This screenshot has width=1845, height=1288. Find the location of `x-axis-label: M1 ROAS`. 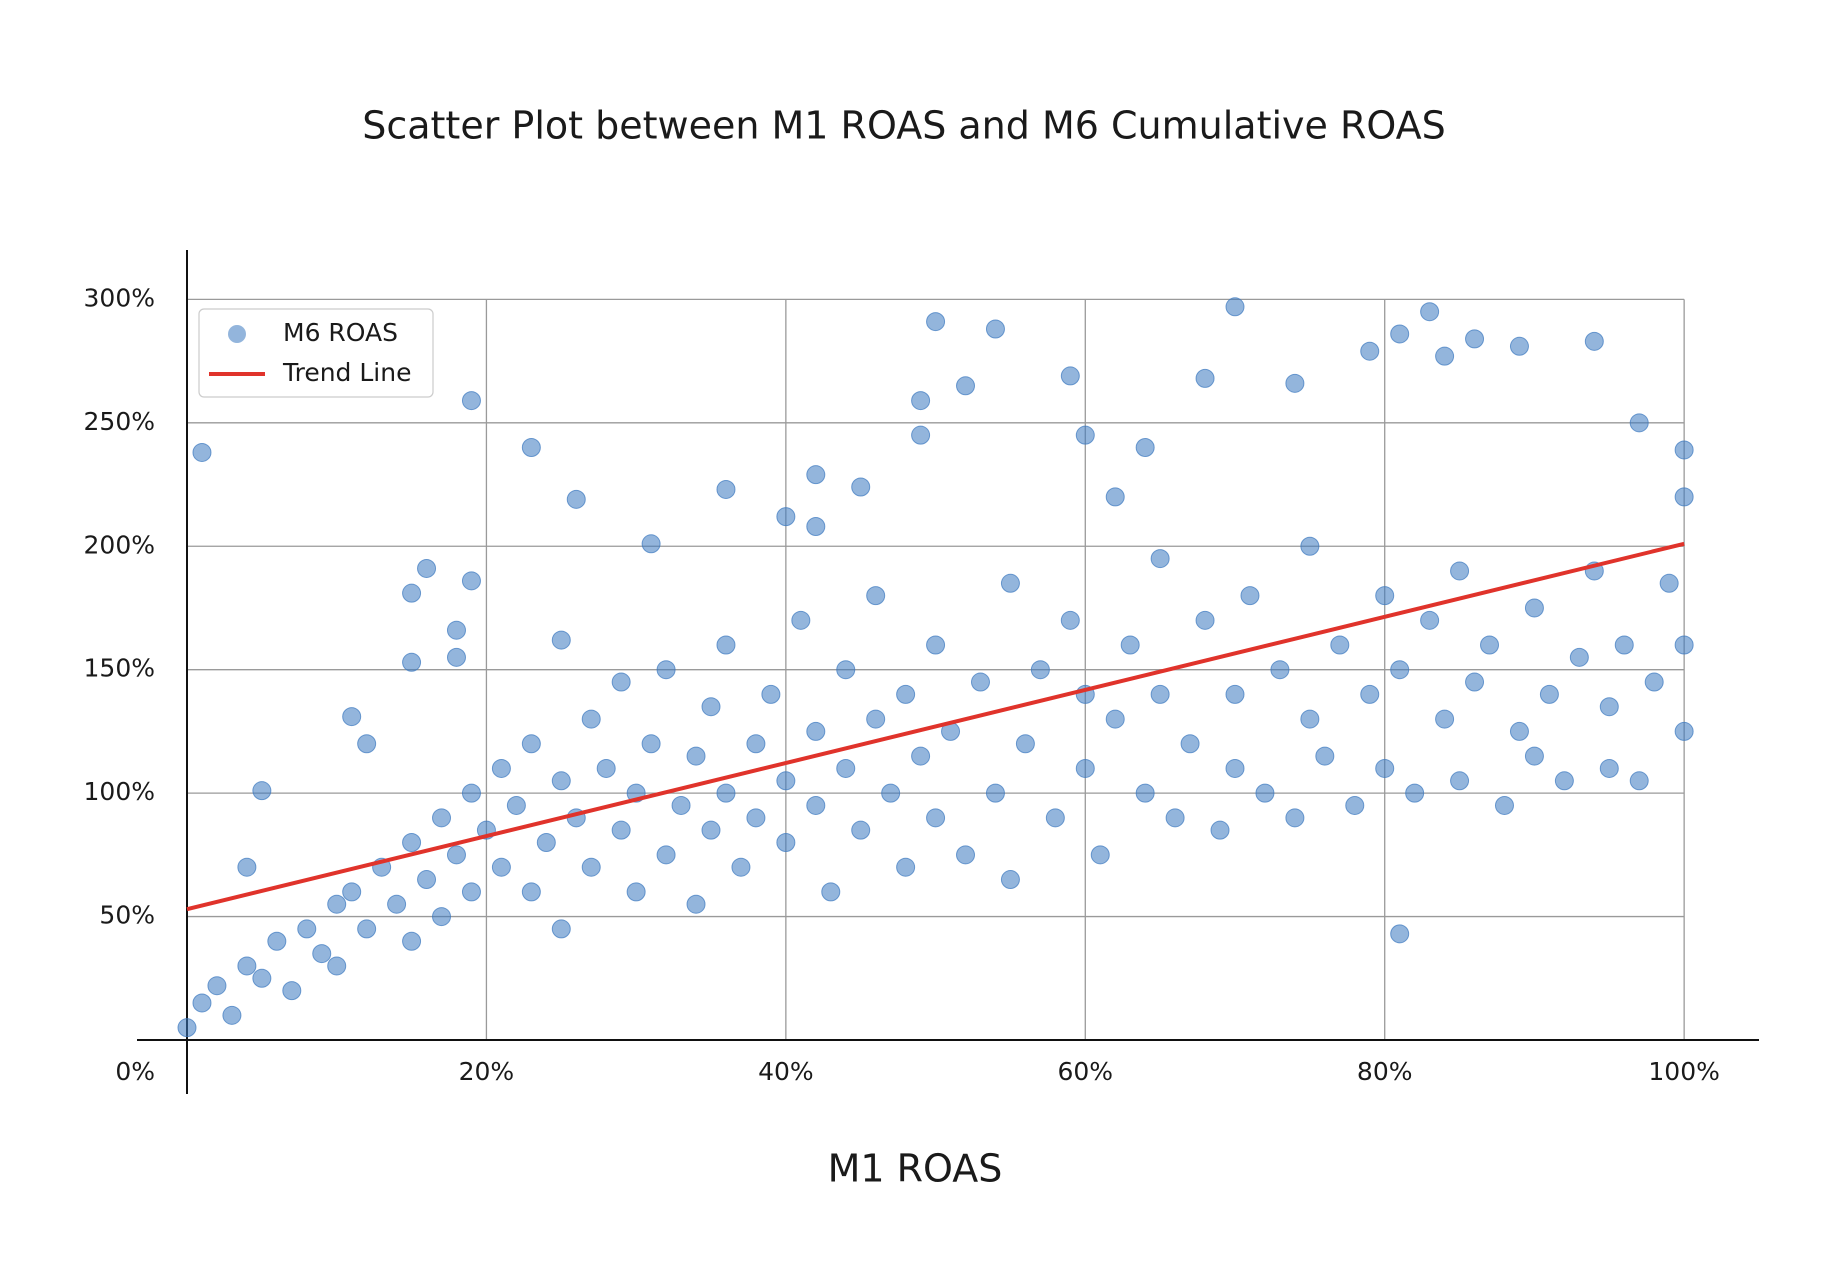

x-axis-label: M1 ROAS is located at coordinates (915, 1169).